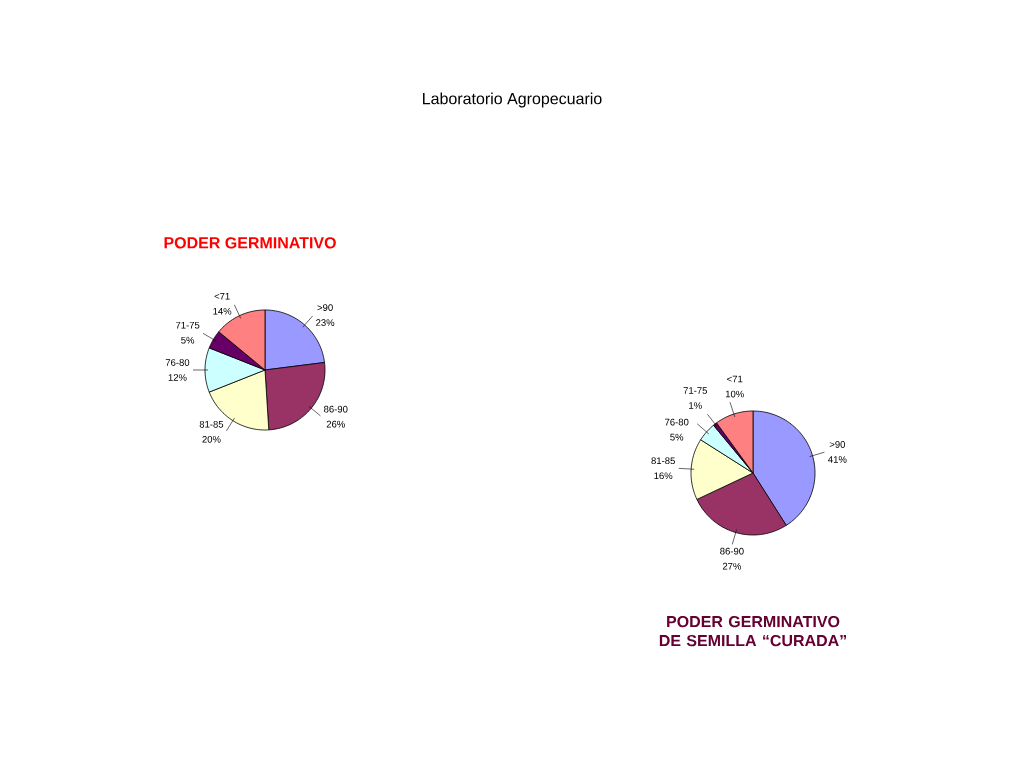 Image resolution: width=1024 pixels, height=768 pixels. I want to click on data-label: 20%, so click(211, 439).